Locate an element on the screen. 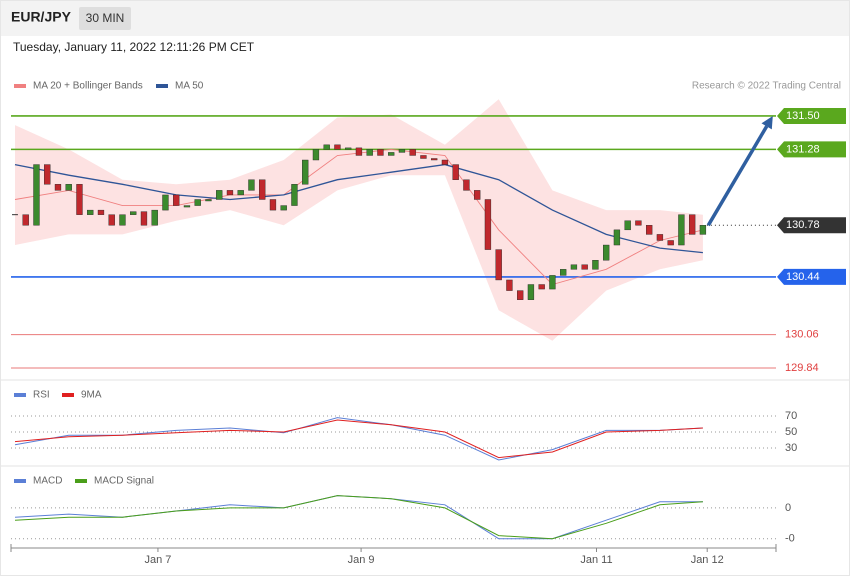  legend-label: MACD is located at coordinates (47, 481).